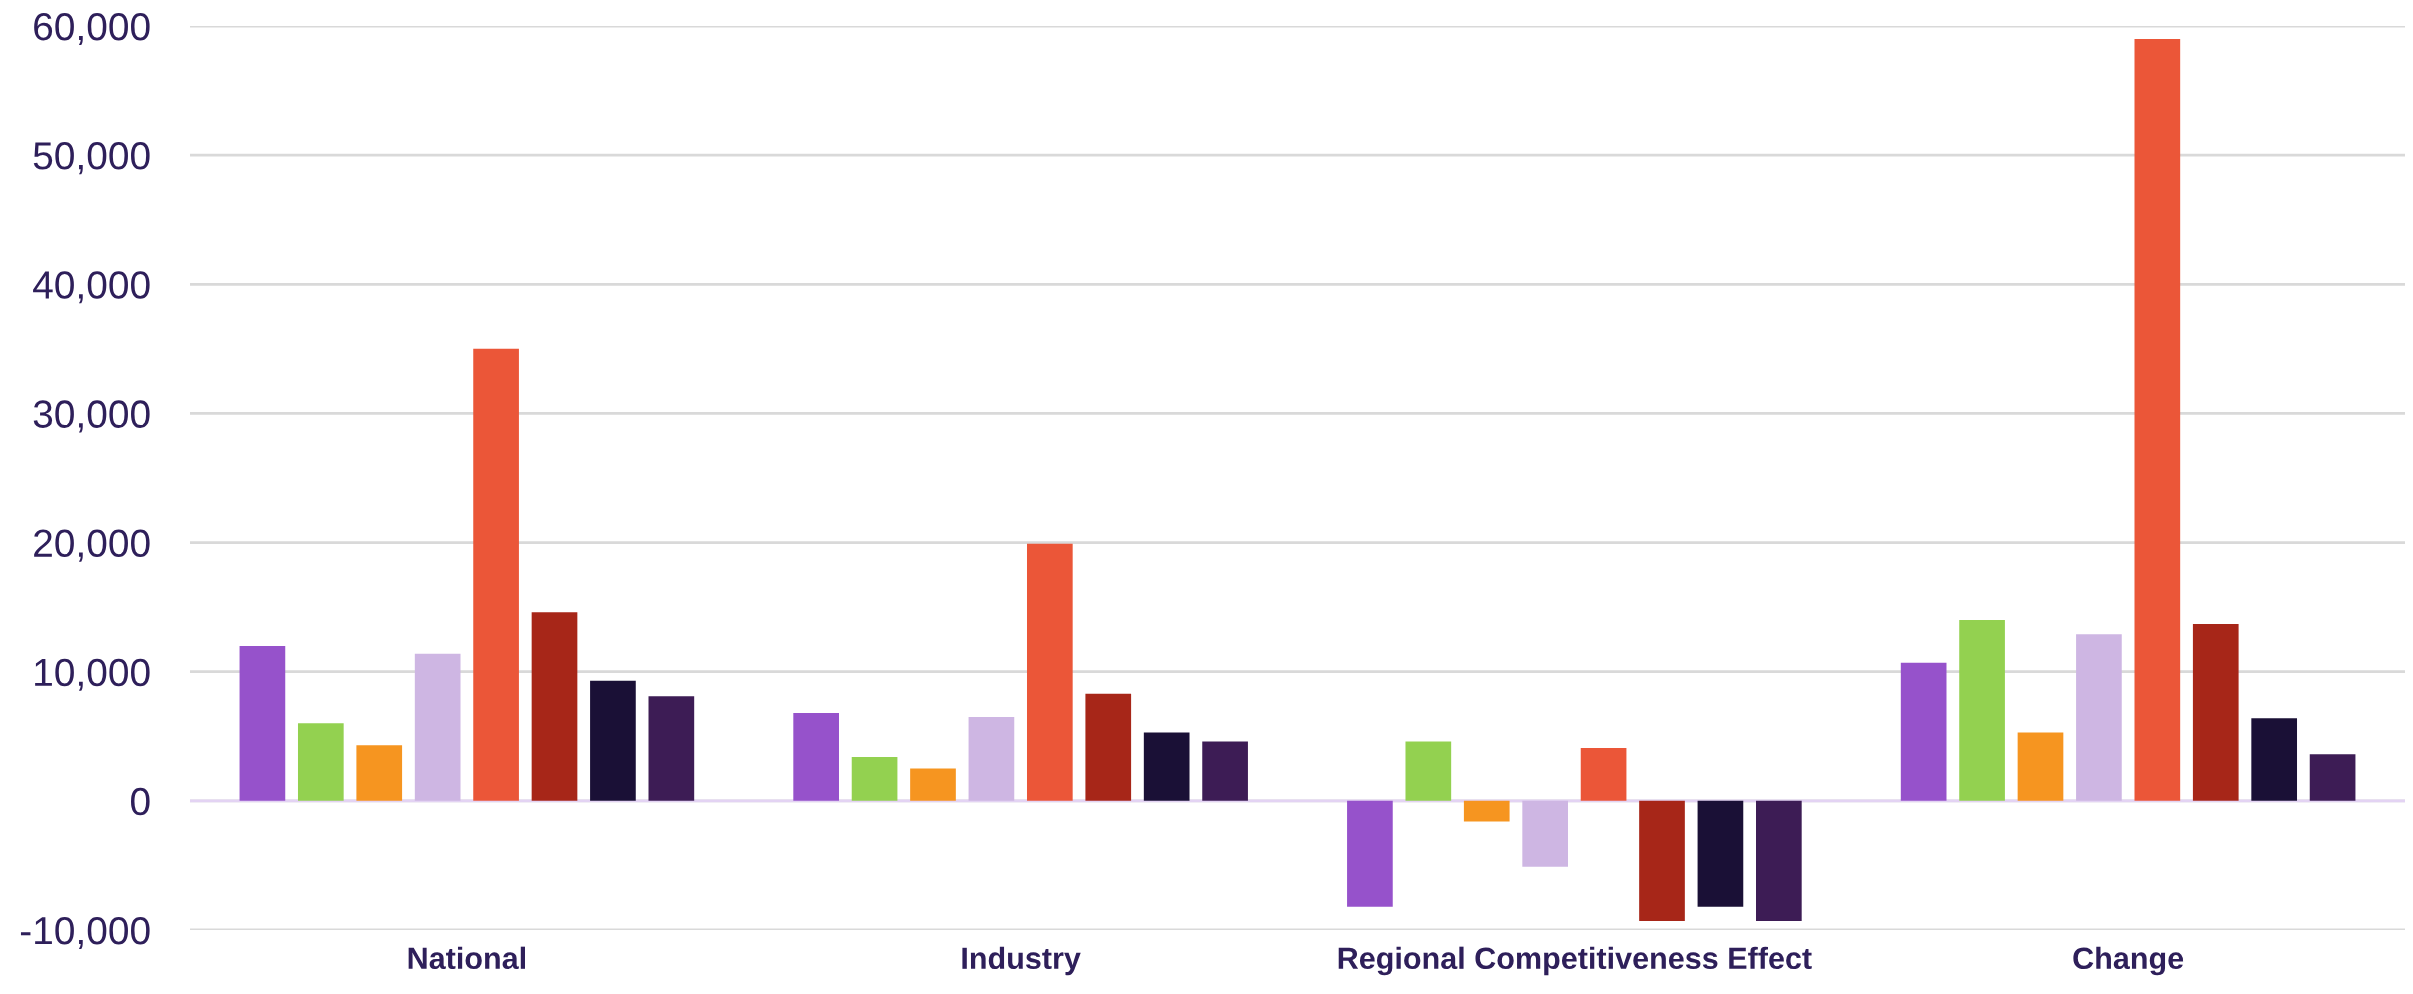 Image resolution: width=2413 pixels, height=994 pixels. I want to click on x-tick-label: Regional Competitiveness Effect, so click(1575, 961).